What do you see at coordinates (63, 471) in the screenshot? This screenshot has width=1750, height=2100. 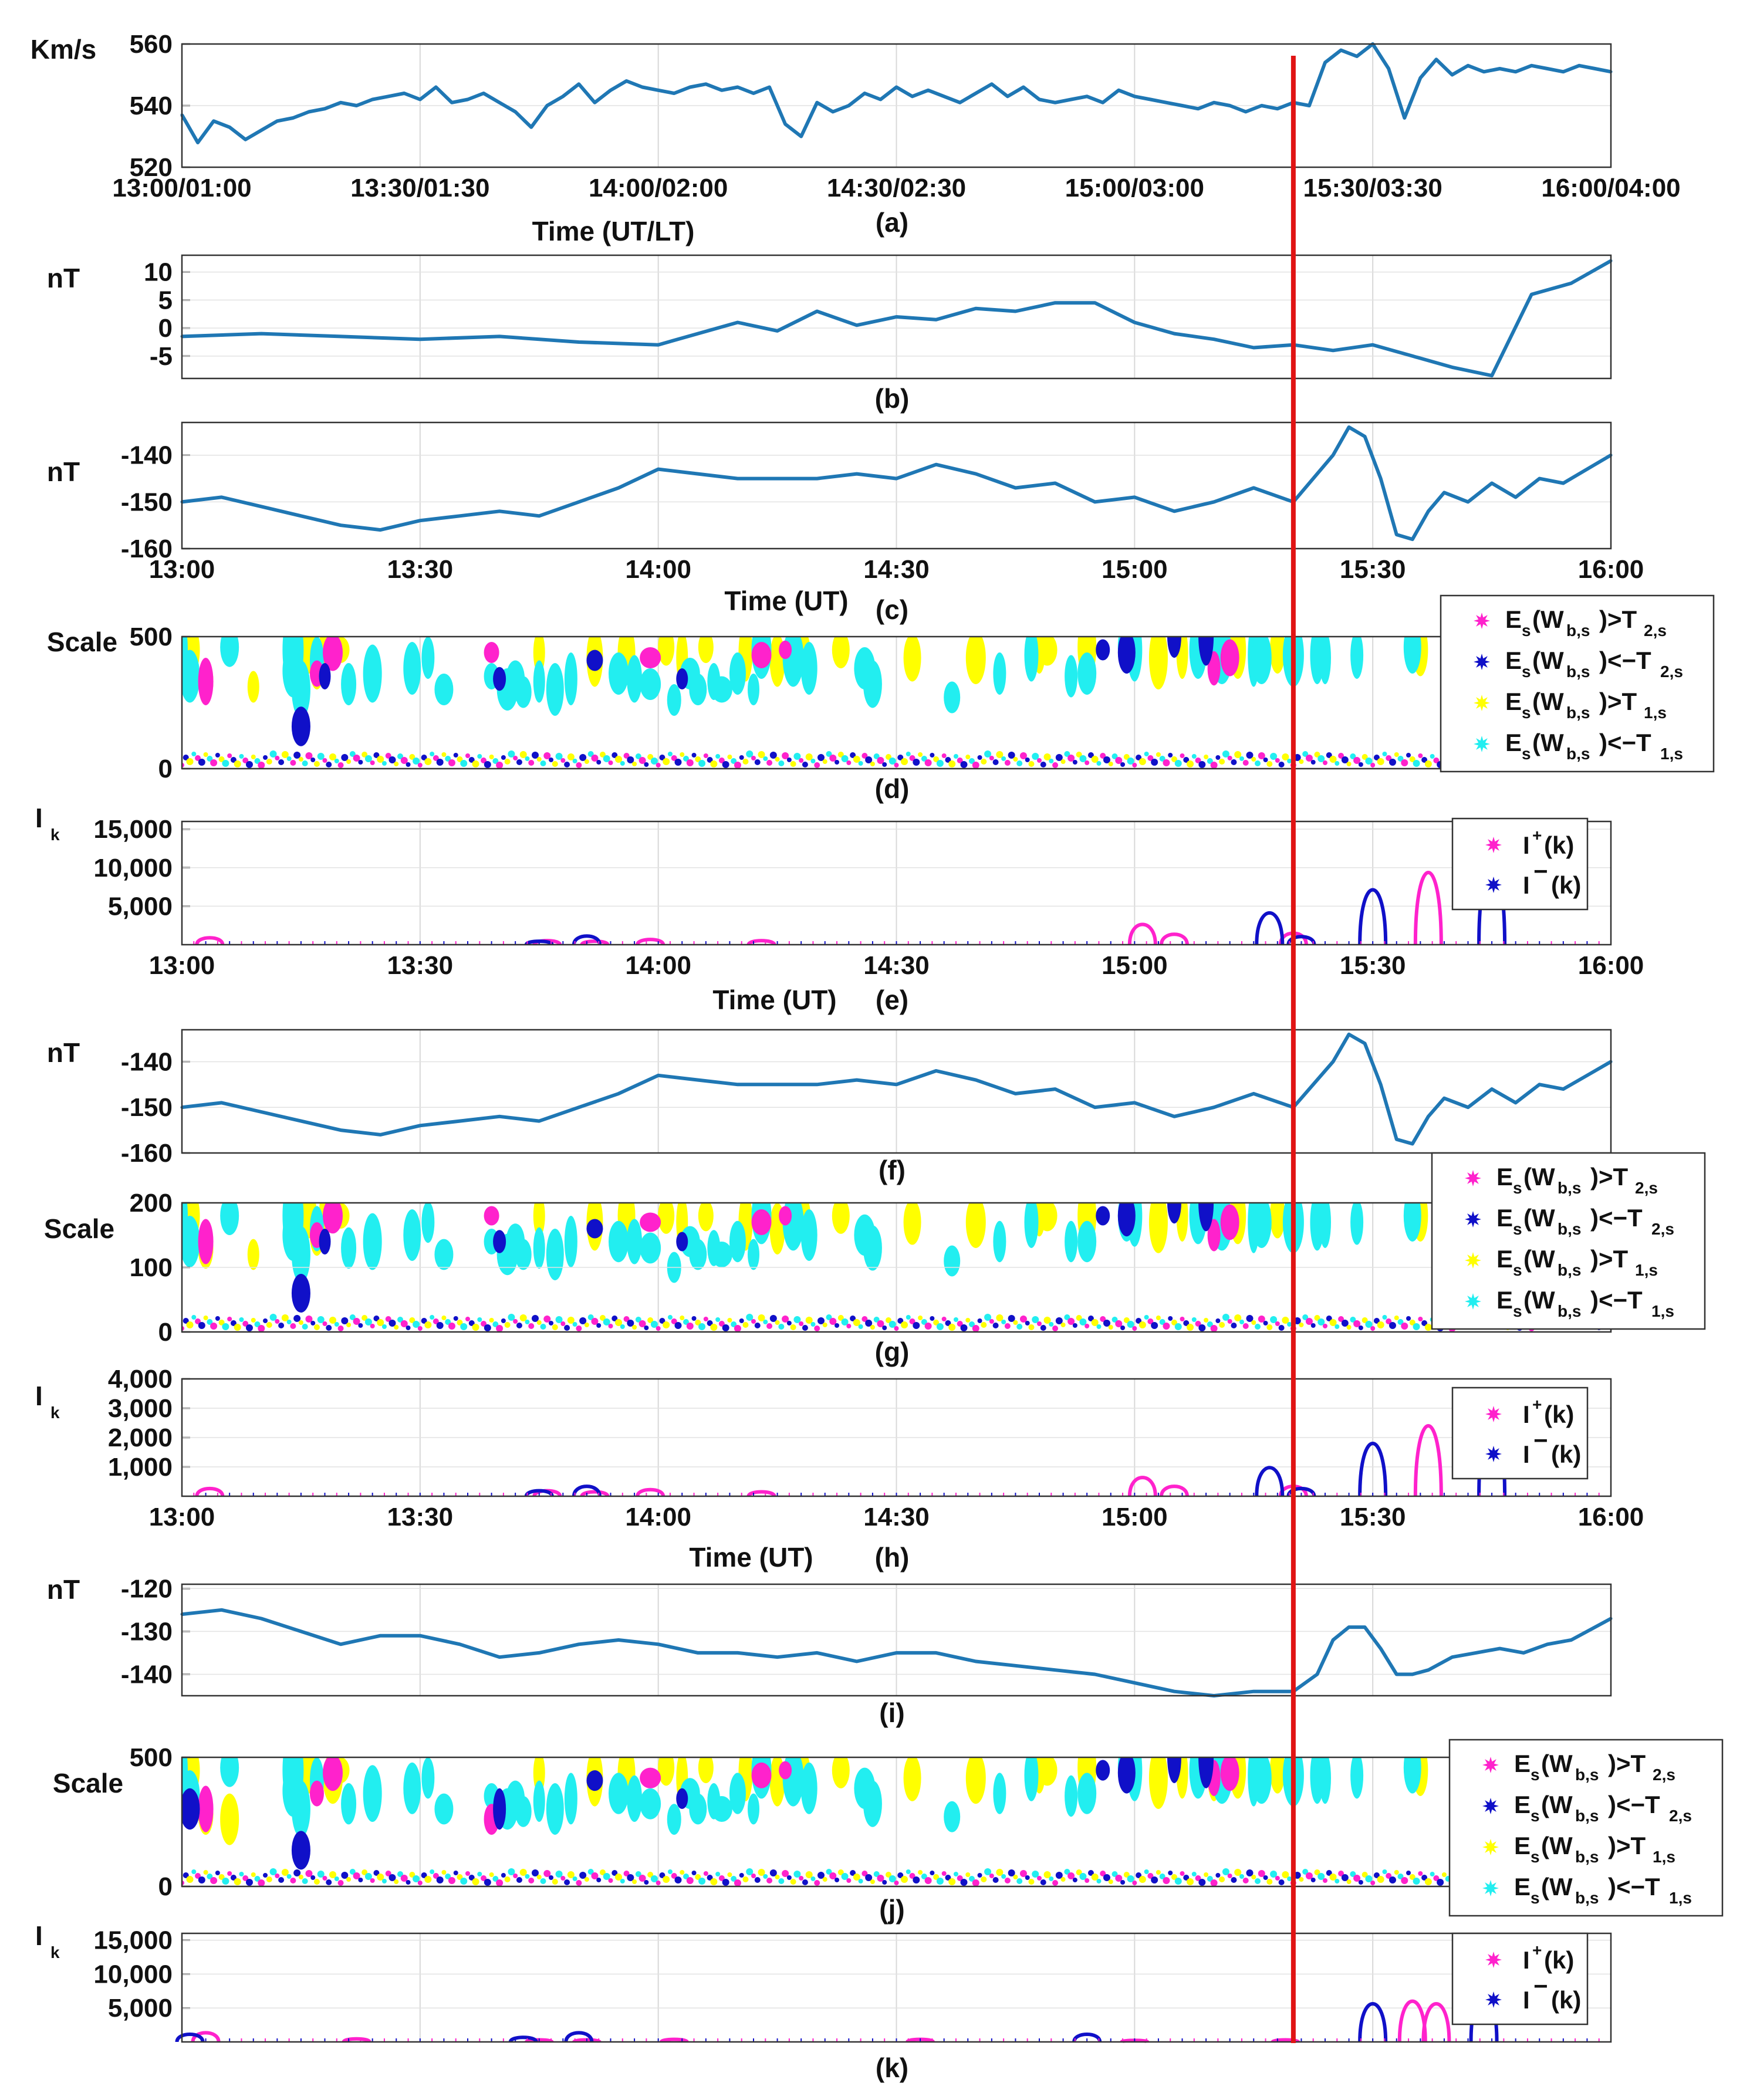 I see `y-axis-label: nT` at bounding box center [63, 471].